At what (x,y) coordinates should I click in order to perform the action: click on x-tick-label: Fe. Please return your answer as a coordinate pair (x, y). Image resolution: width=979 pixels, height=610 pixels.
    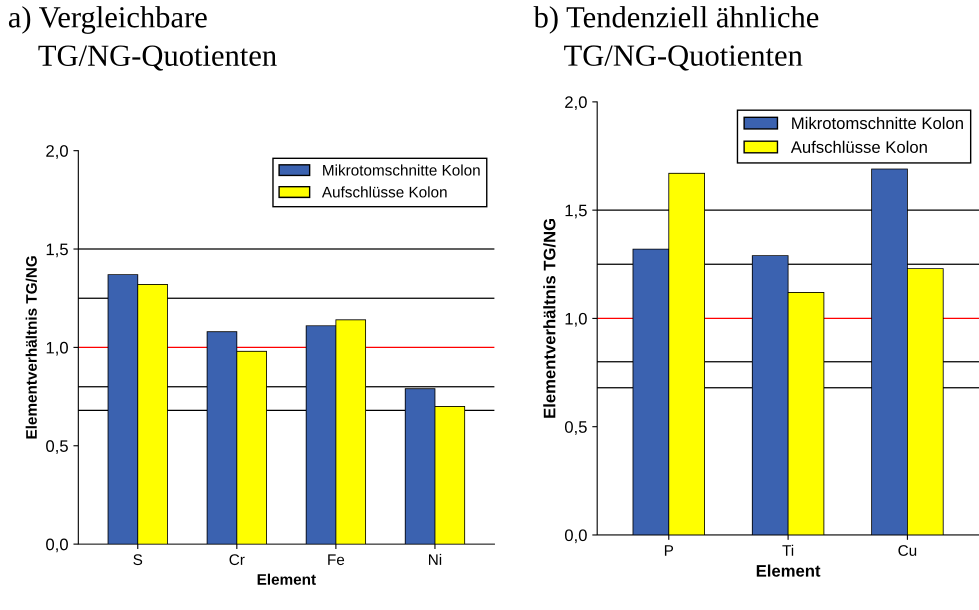
    Looking at the image, I should click on (336, 560).